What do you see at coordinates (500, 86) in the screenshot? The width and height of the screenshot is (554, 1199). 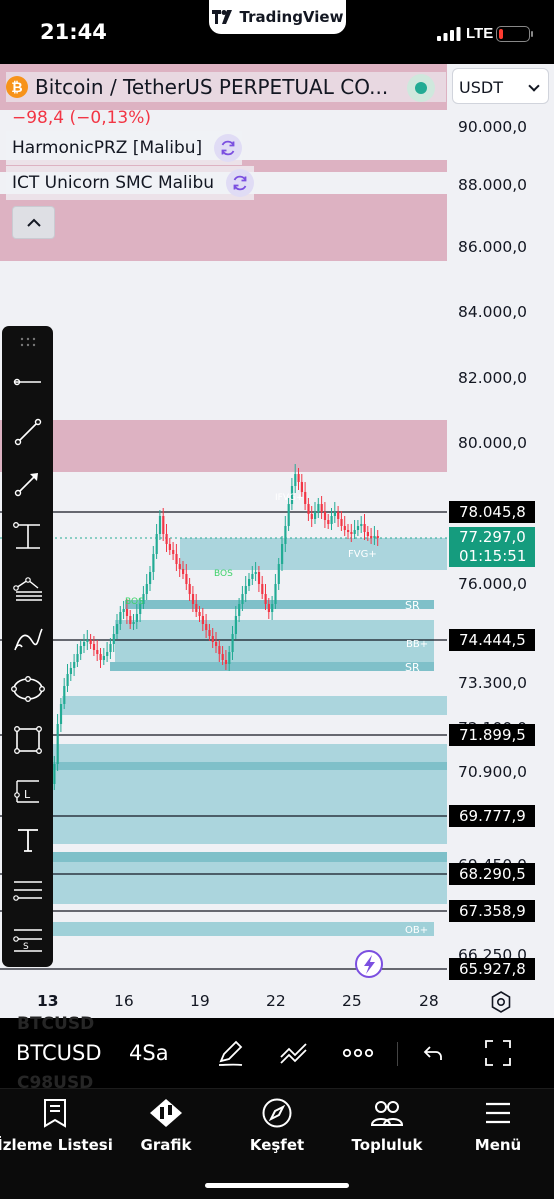 I see `currency-select: USDT` at bounding box center [500, 86].